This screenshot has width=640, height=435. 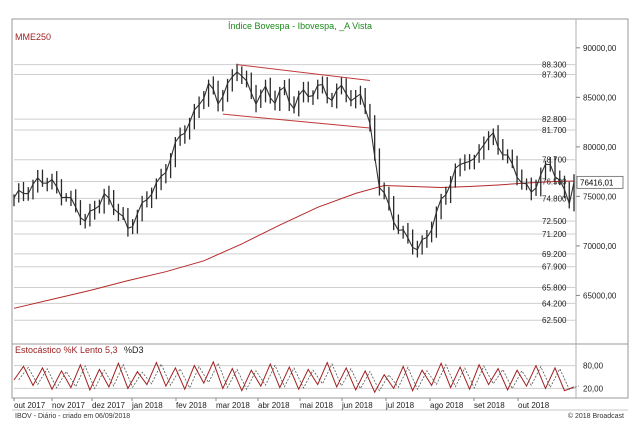 I want to click on x-tick-label-7: mai 2018, so click(x=316, y=405).